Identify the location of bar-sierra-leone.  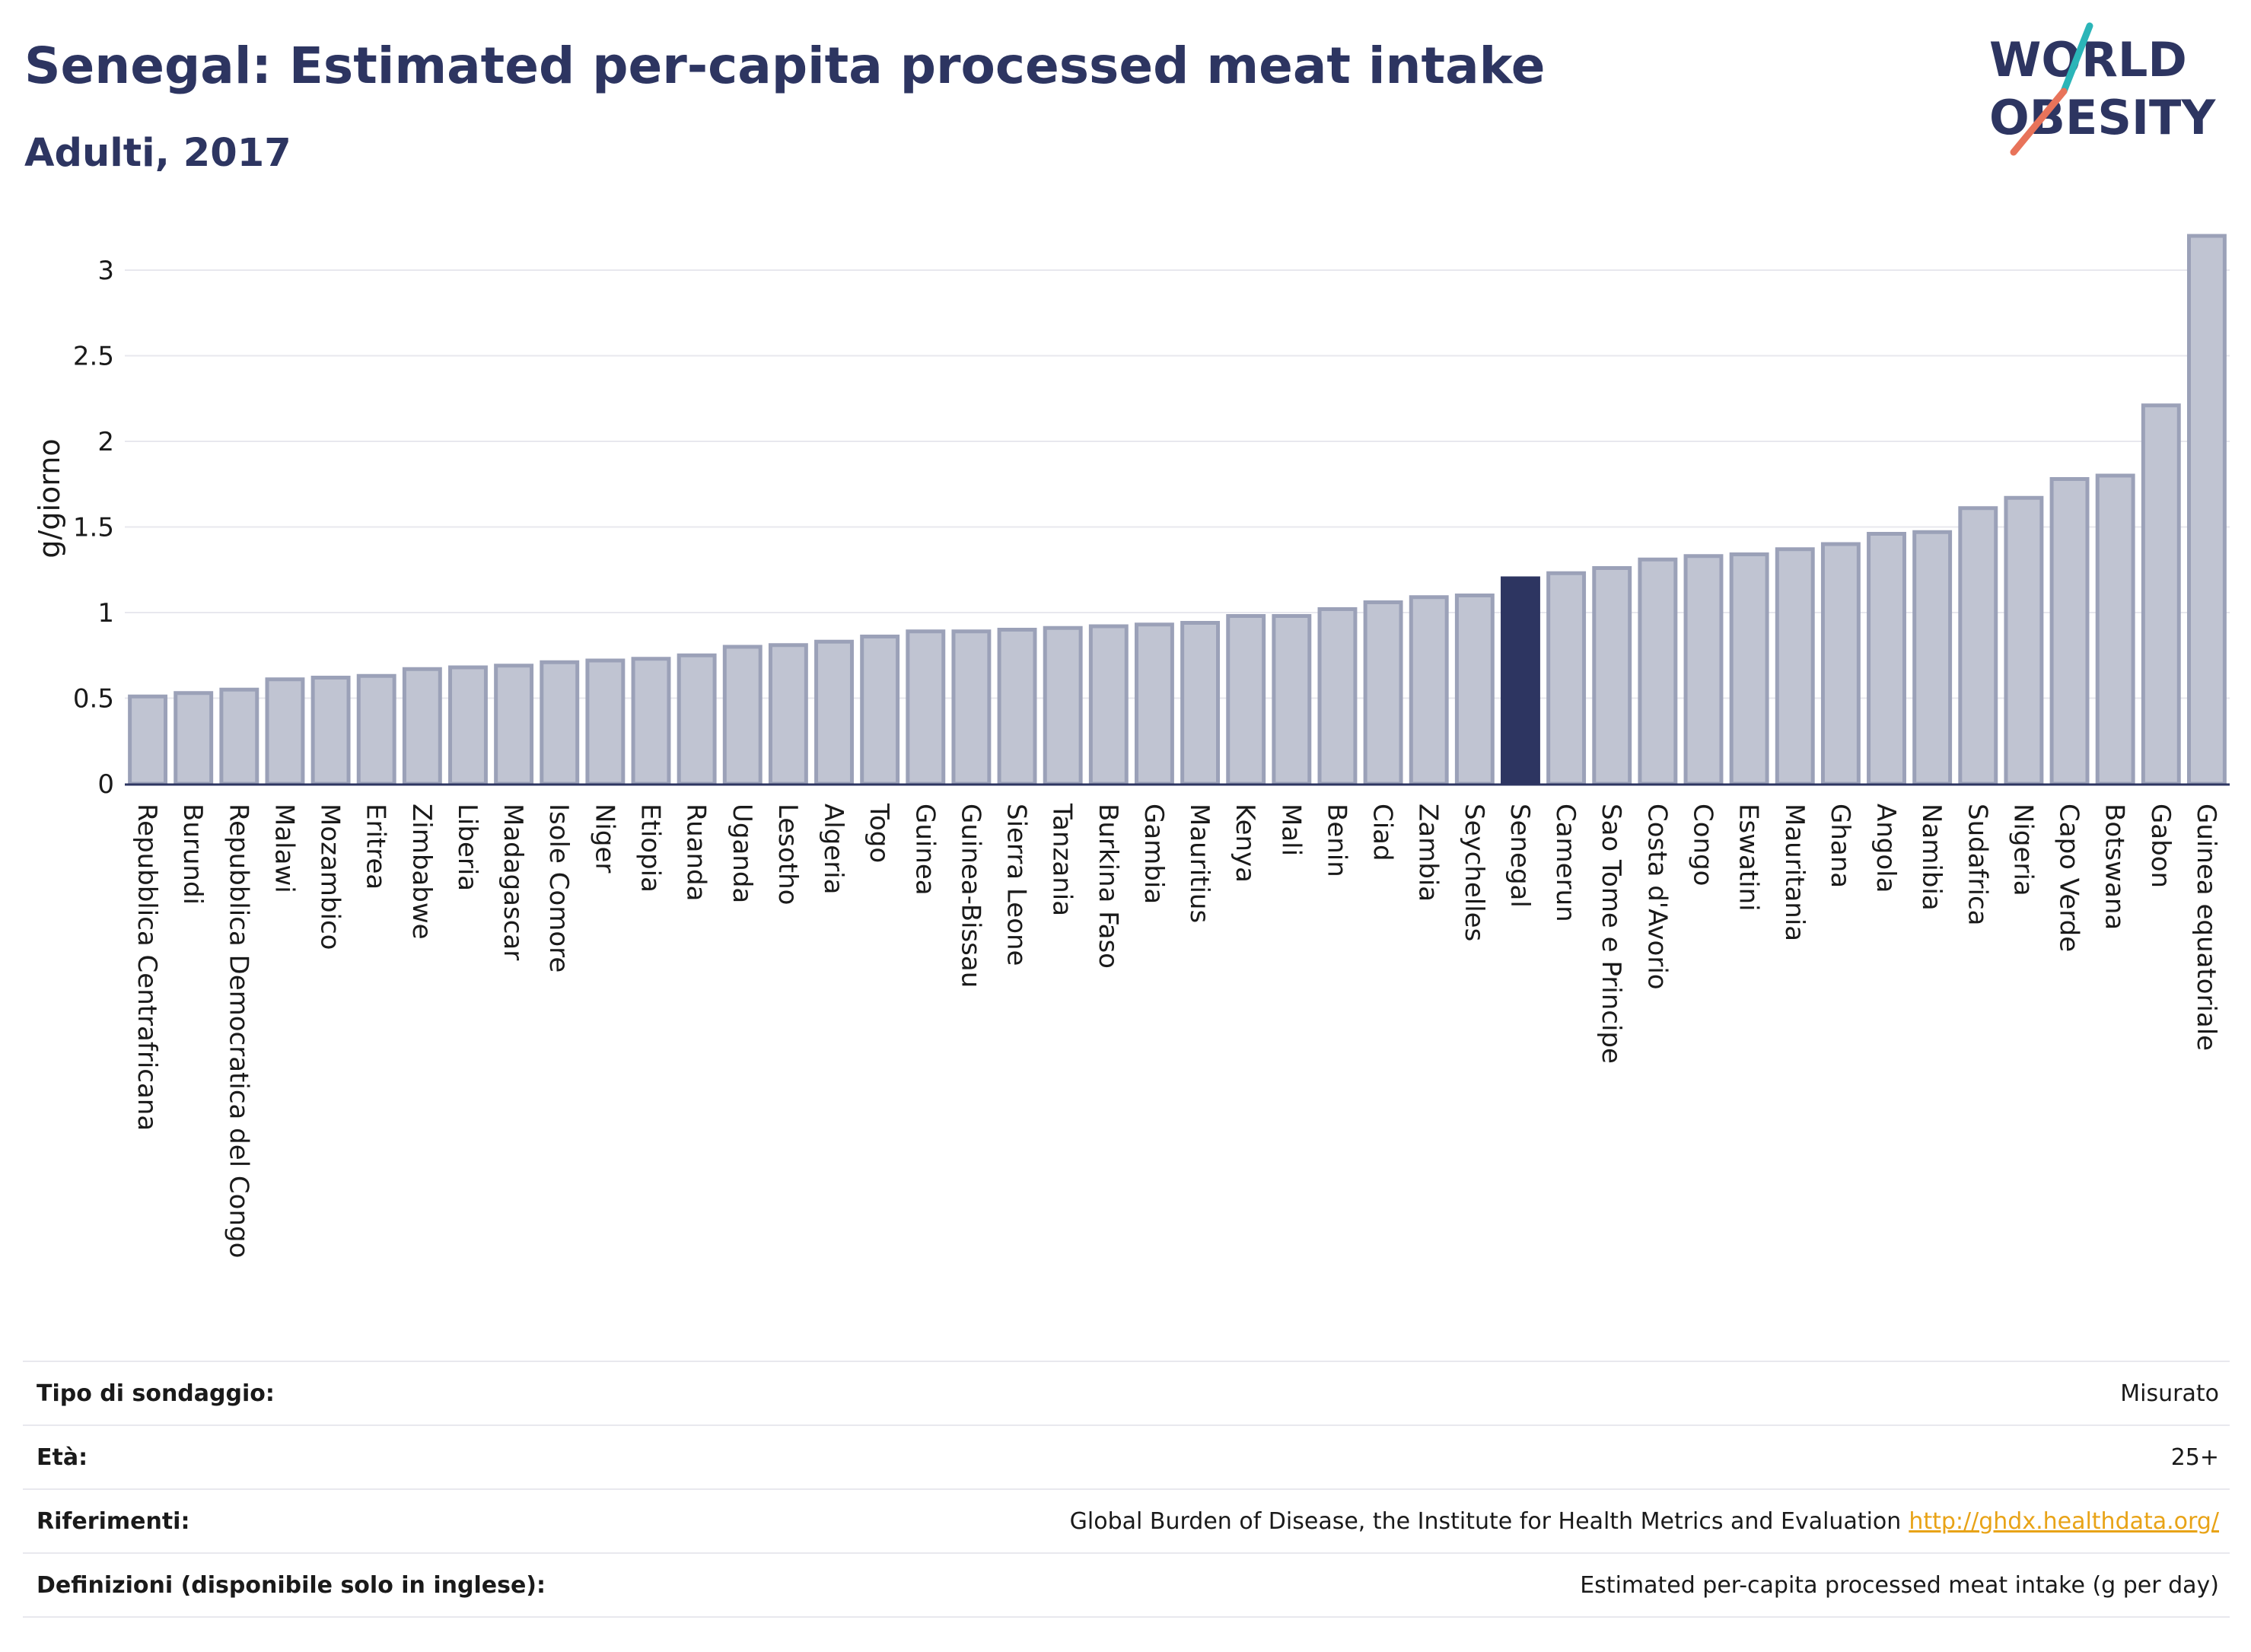
(1017, 707).